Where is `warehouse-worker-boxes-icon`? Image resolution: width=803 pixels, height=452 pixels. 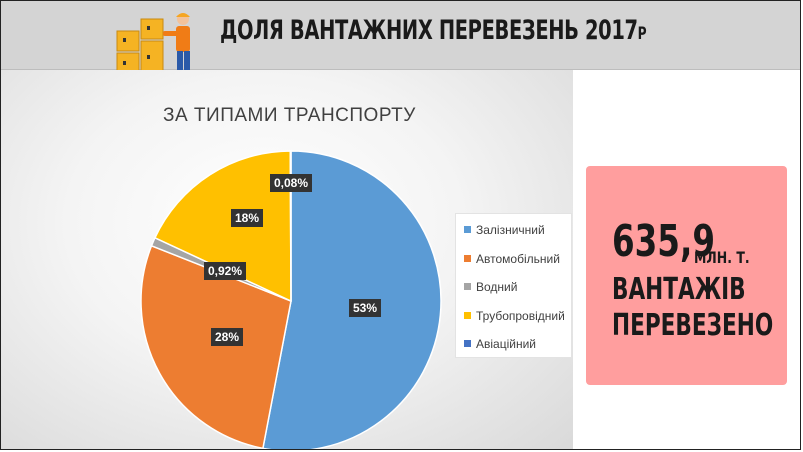
warehouse-worker-boxes-icon is located at coordinates (150, 47).